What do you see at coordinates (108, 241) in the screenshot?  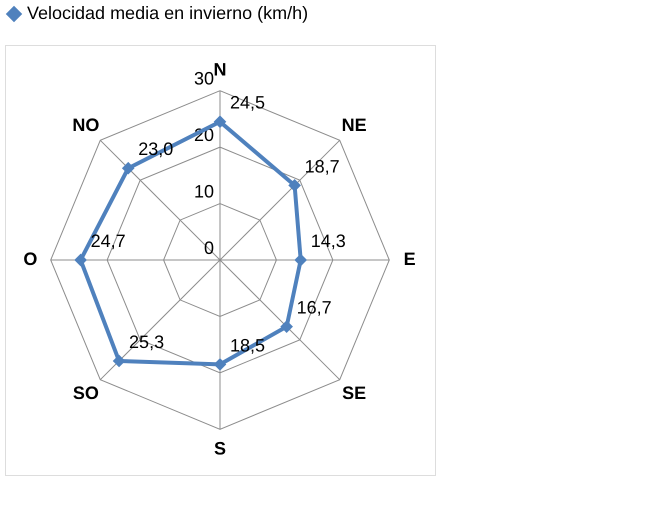 I see `data-label: 24,7` at bounding box center [108, 241].